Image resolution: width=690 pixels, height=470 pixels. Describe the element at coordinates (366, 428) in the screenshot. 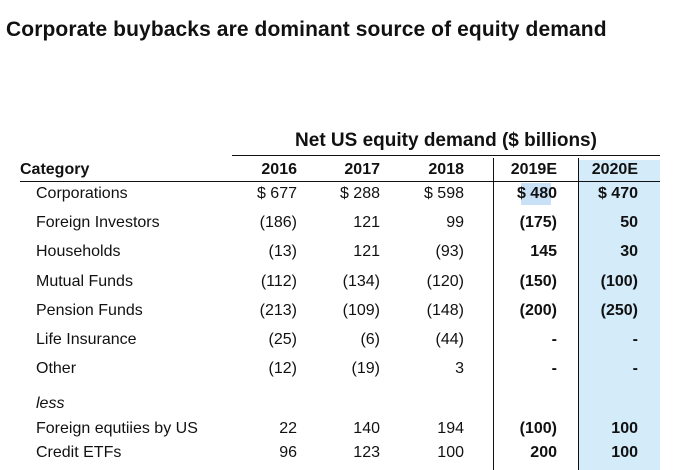

I see `cell-2017: 140` at that location.